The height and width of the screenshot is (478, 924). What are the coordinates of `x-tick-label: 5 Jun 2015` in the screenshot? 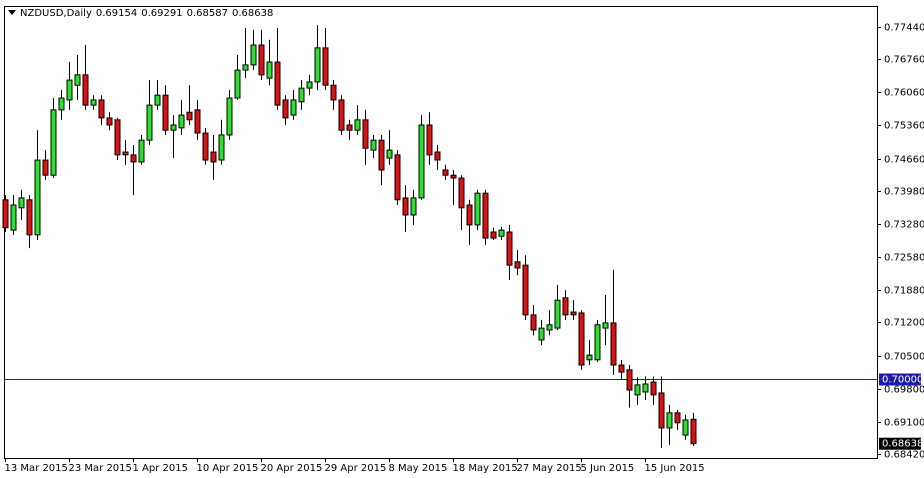 It's located at (608, 468).